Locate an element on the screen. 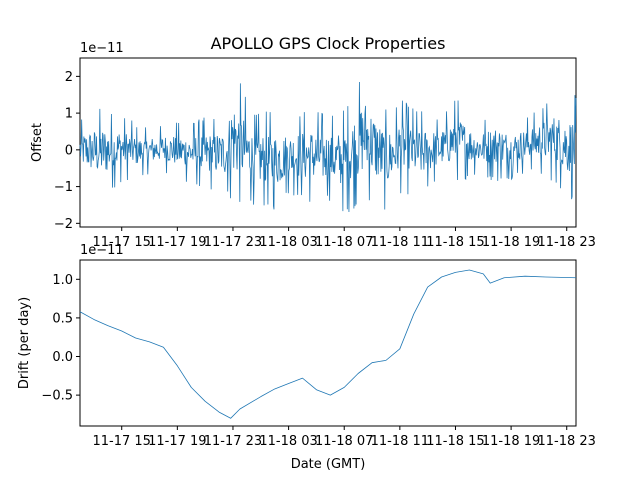 The image size is (640, 480). offset-y-label: Offset is located at coordinates (37, 142).